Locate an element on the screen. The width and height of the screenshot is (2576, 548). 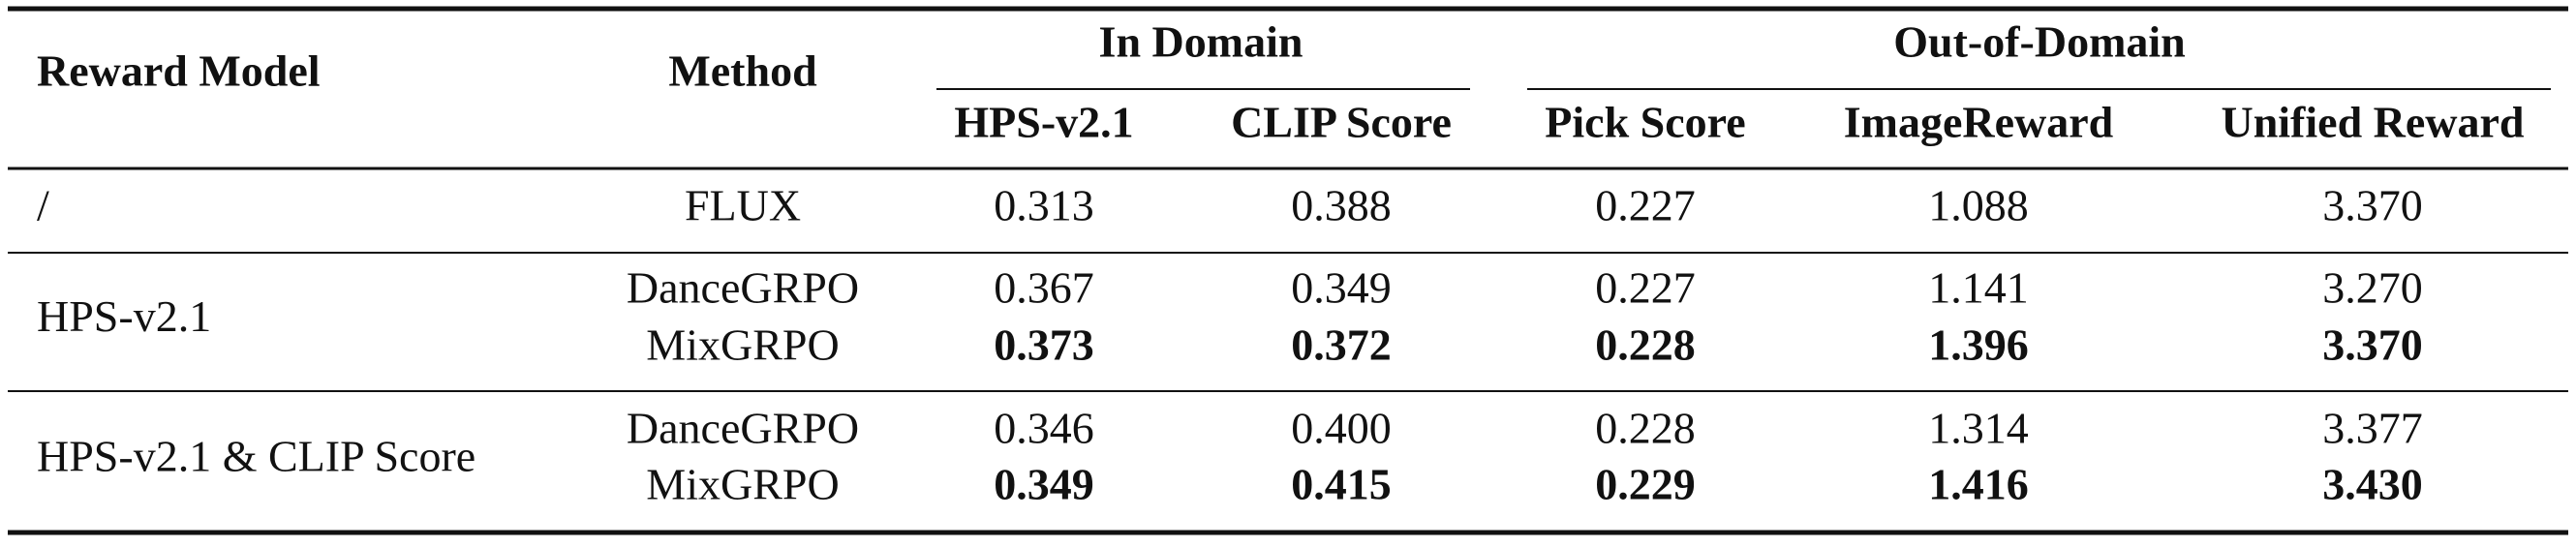
method: FLUX is located at coordinates (743, 205).